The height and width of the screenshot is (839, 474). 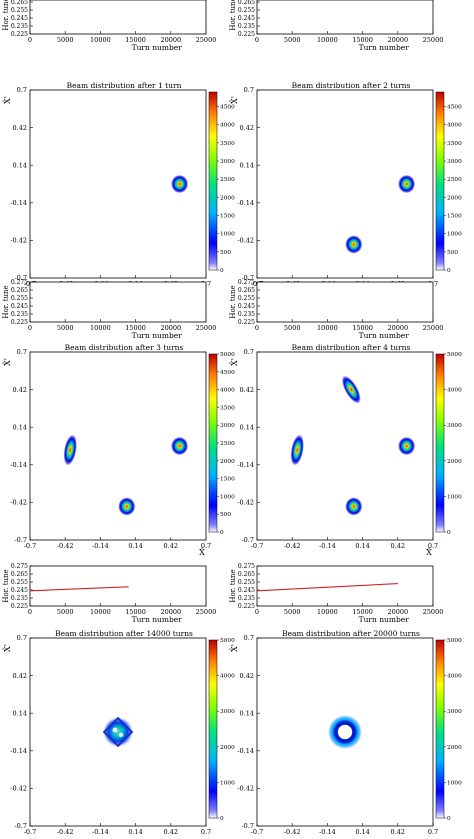 I want to click on tune-x-axis-label: Turn number, so click(x=157, y=619).